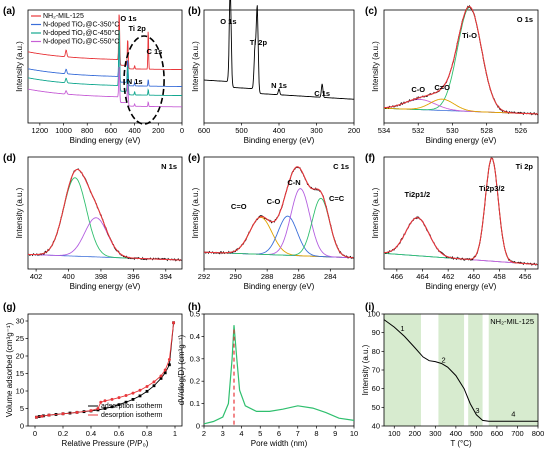 This screenshot has width=550, height=457. Describe the element at coordinates (20, 373) in the screenshot. I see `y-tick-label: 15` at that location.